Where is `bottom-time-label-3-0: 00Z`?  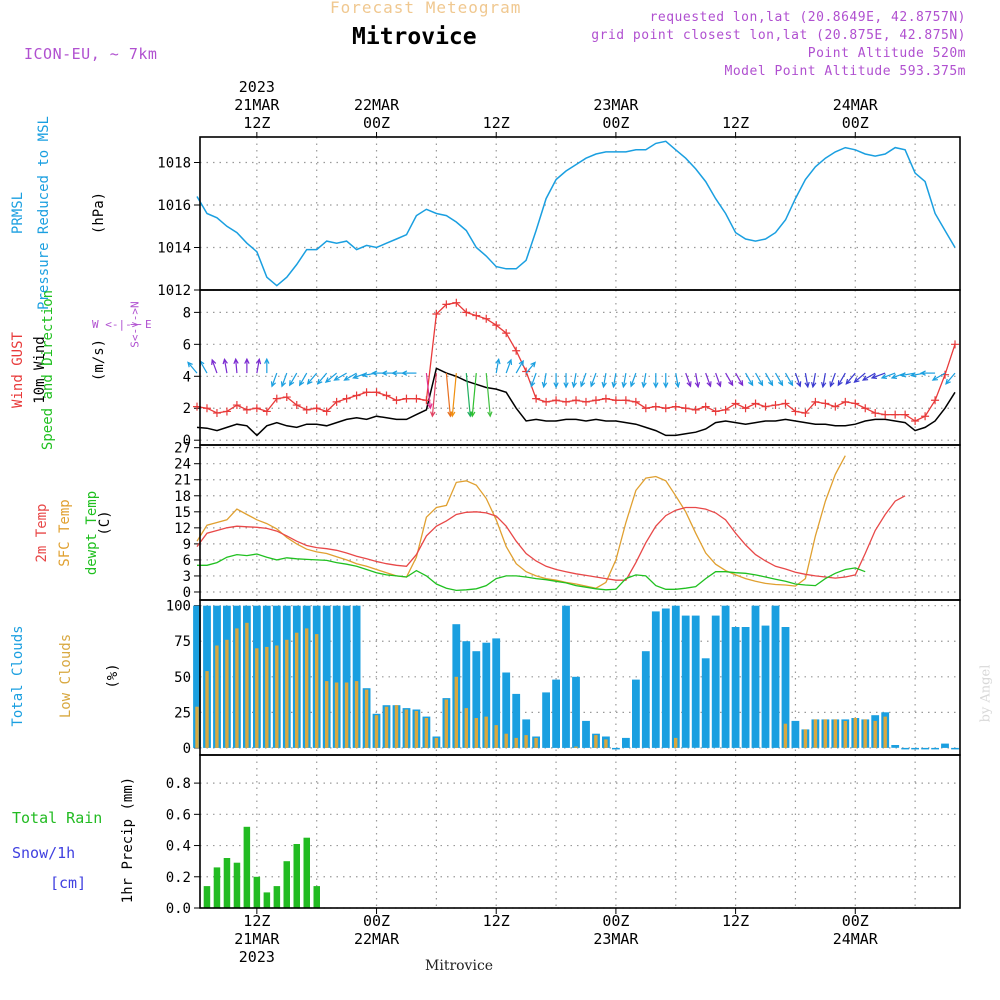
bottom-time-label-3-0: 00Z is located at coordinates (615, 921).